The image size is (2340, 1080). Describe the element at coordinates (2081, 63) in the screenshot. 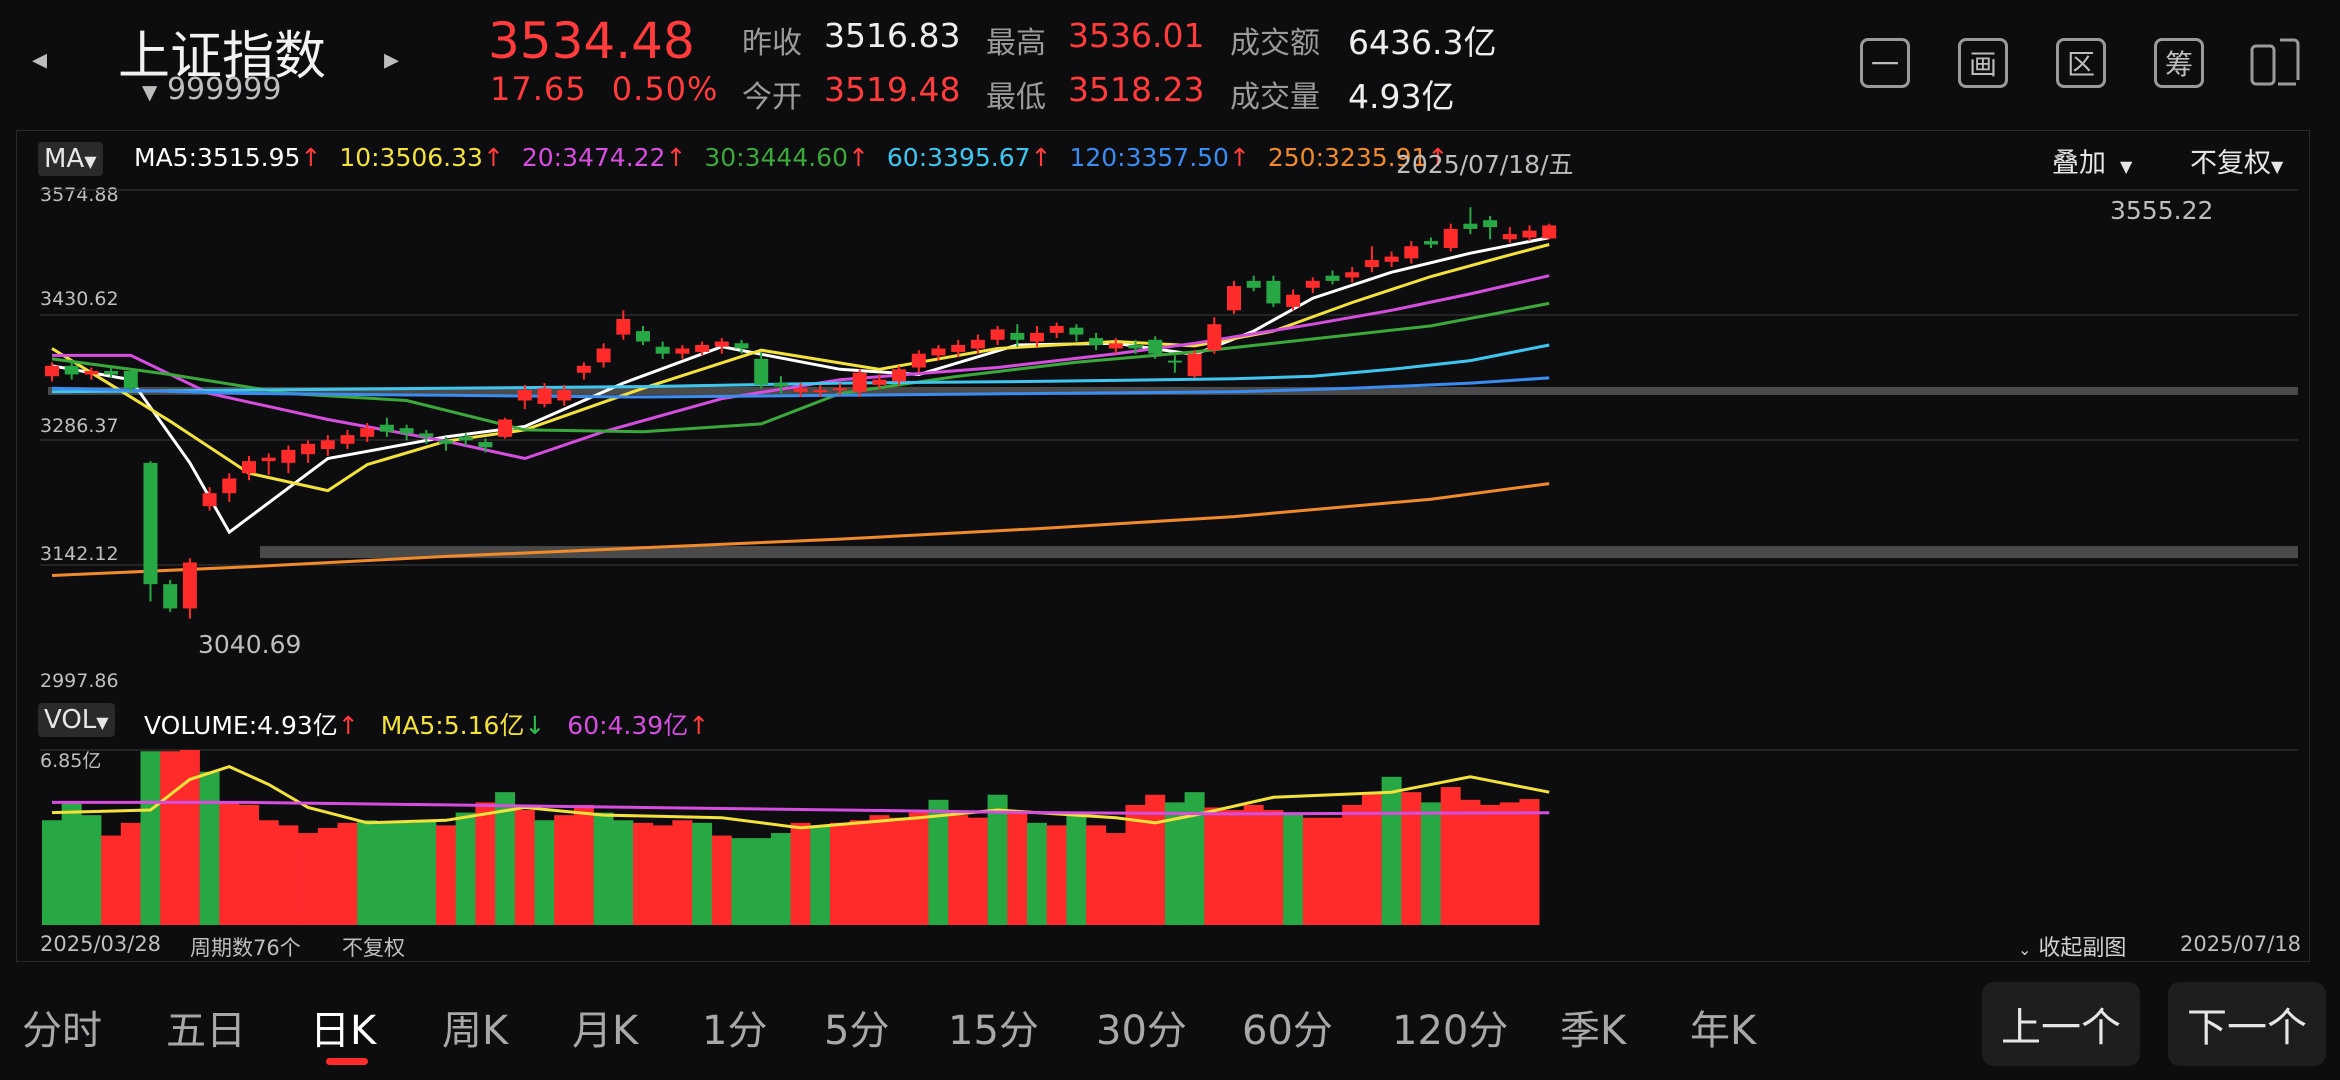

I see `zone-icon: 区` at that location.